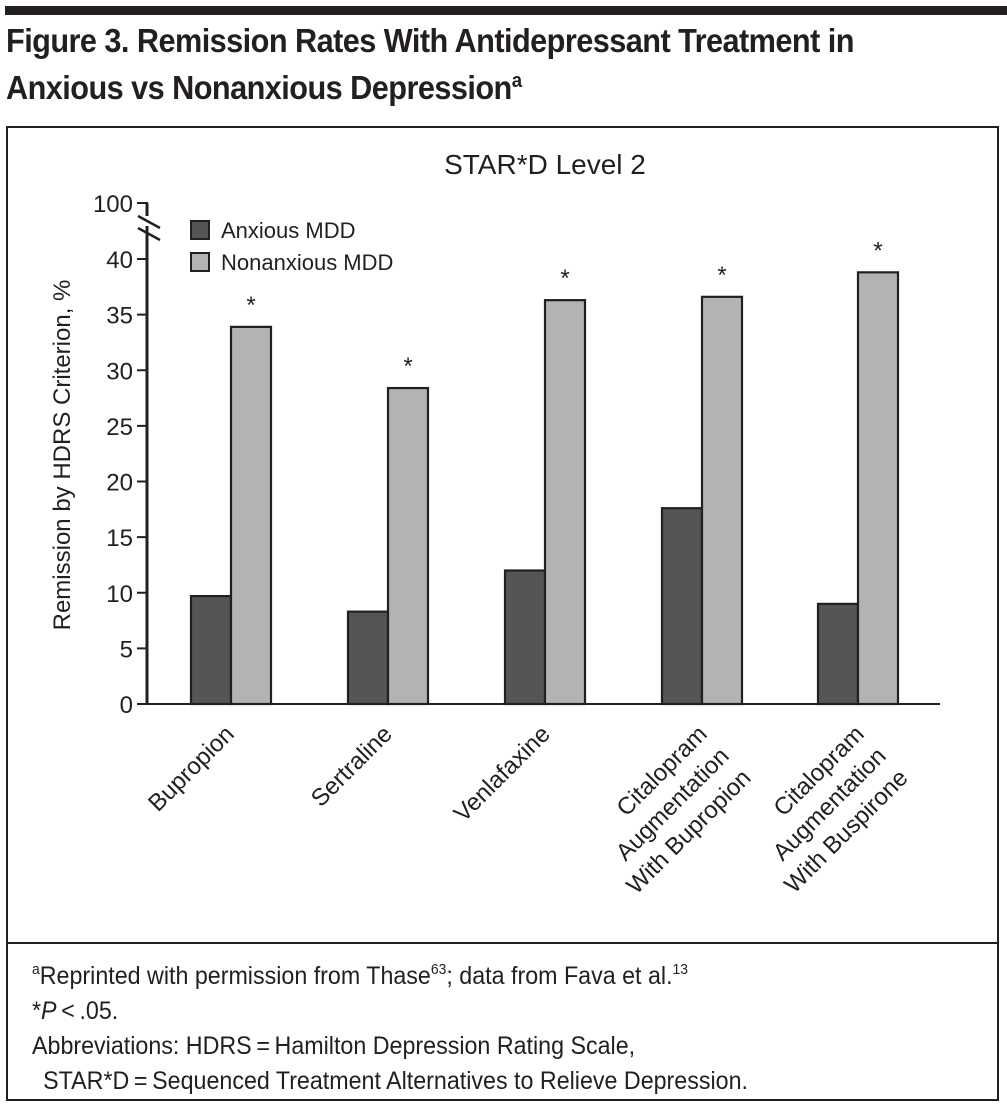 Image resolution: width=1007 pixels, height=1108 pixels. I want to click on note-significance: *P < .05., so click(497, 1011).